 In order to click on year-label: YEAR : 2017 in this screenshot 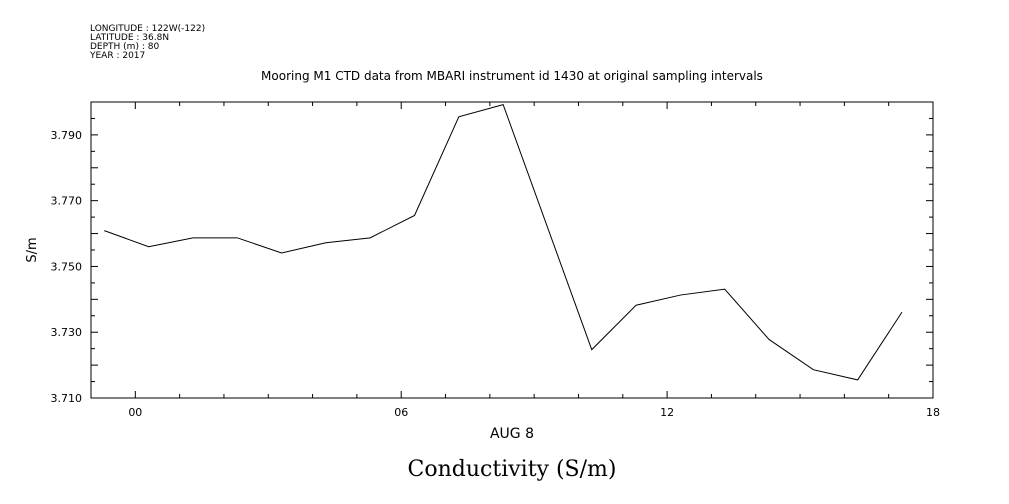, I will do `click(117, 56)`.